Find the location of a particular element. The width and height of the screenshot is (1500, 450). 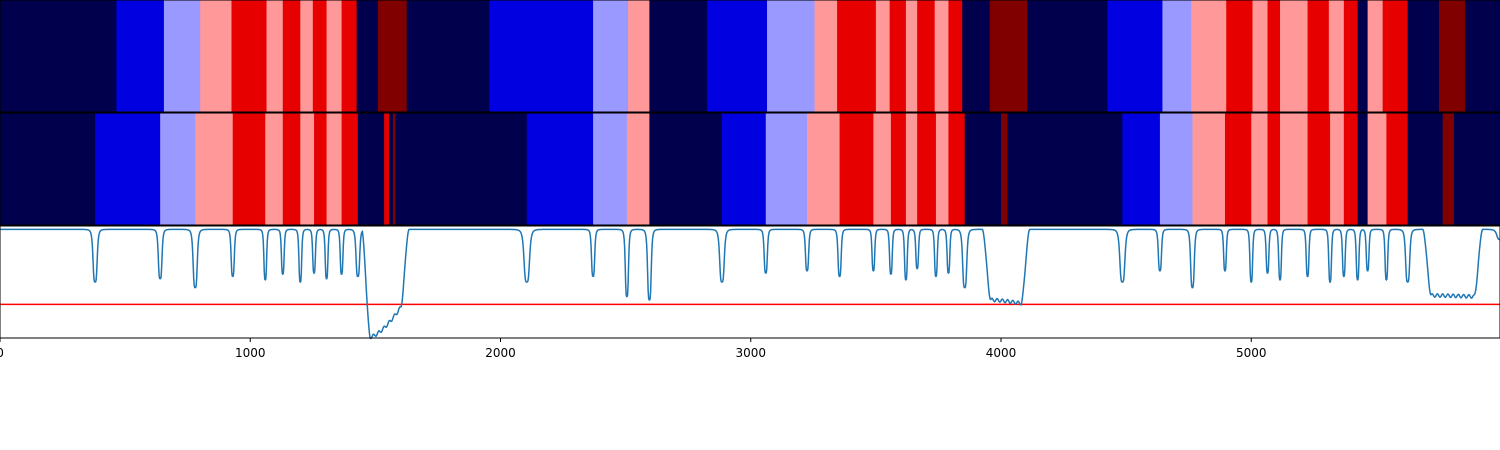

x-tick-label: 1000 is located at coordinates (250, 353).